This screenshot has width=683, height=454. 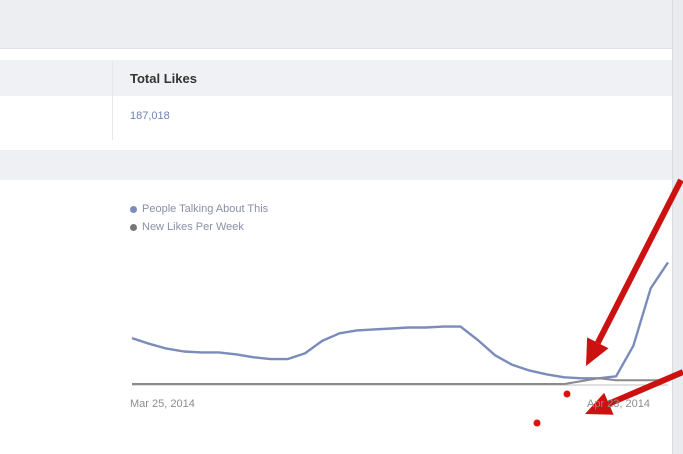 I want to click on total-likes-title: Total Likes, so click(x=163, y=78).